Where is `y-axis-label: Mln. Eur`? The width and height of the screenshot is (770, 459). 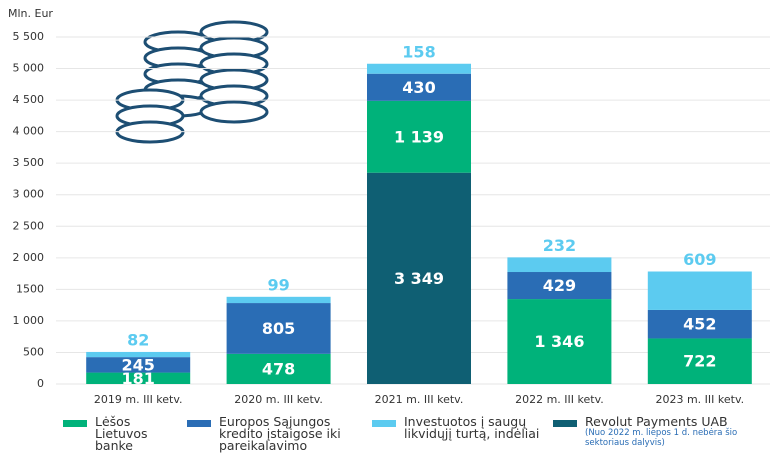 y-axis-label: Mln. Eur is located at coordinates (30, 13).